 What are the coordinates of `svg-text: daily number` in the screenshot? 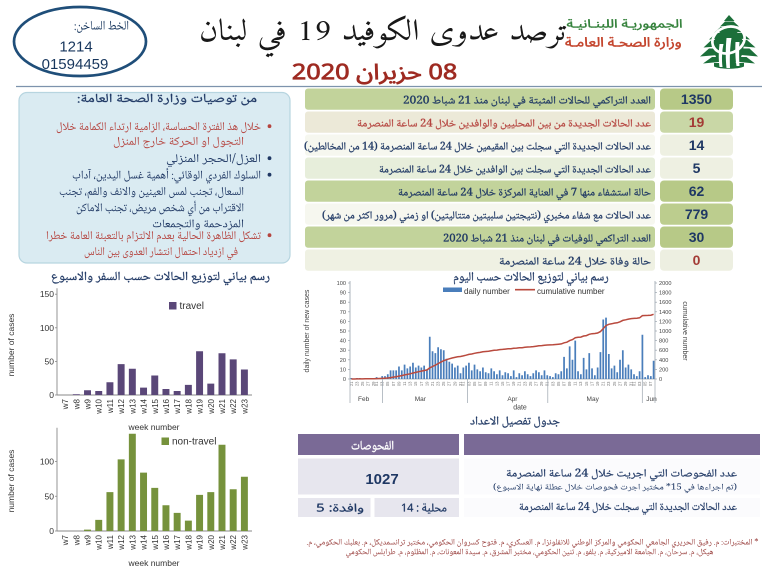 It's located at (487, 291).